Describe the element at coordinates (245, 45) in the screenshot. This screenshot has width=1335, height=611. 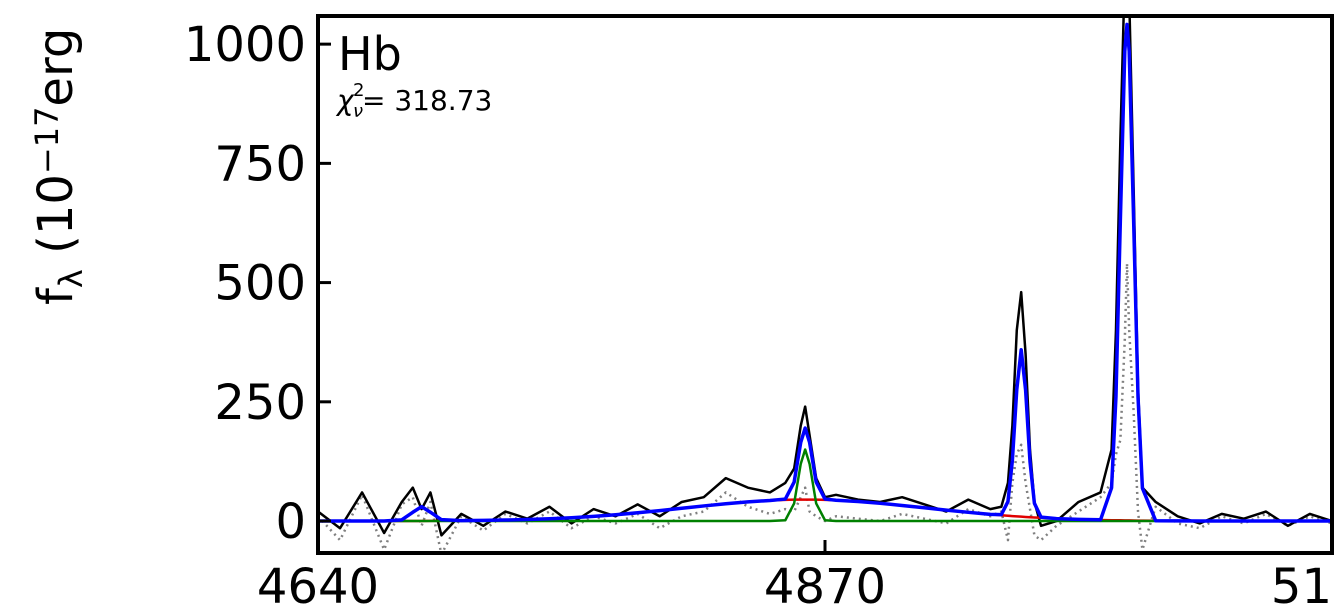
I see `y-tick-label: 1000` at that location.